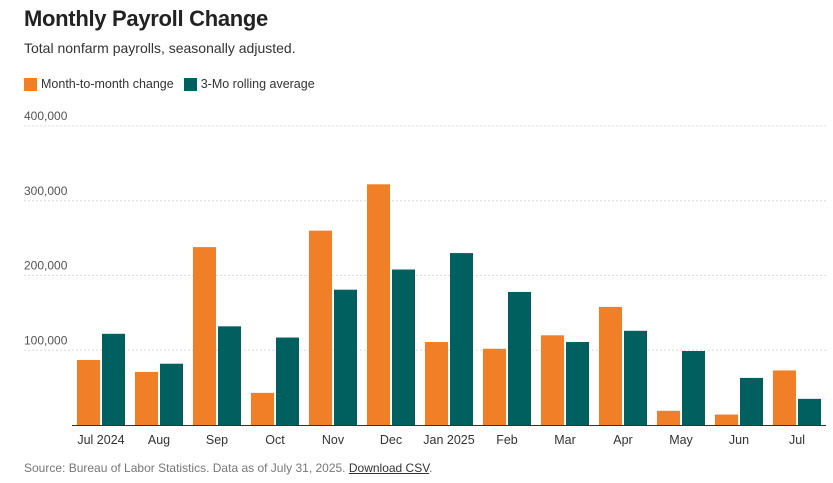 The height and width of the screenshot is (483, 833). What do you see at coordinates (391, 440) in the screenshot?
I see `x-tick-label: Dec` at bounding box center [391, 440].